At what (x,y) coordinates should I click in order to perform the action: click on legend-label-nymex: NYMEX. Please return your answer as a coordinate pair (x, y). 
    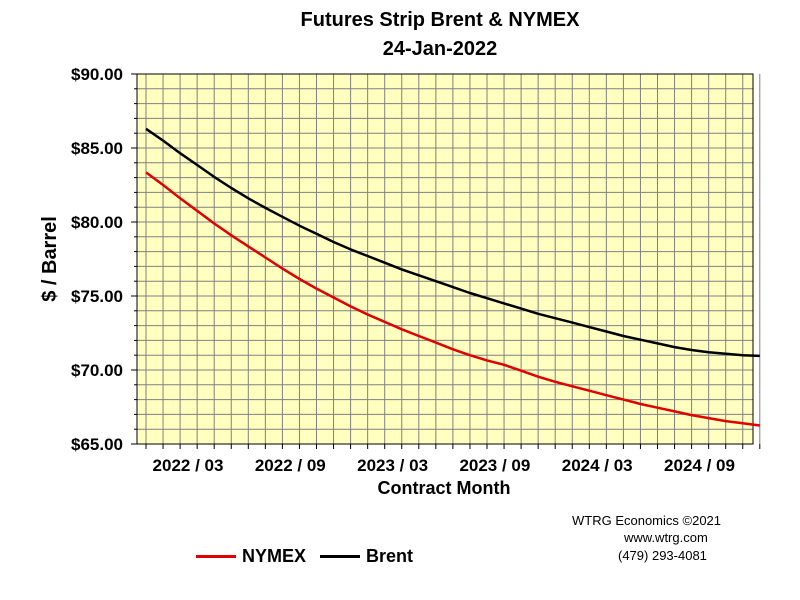
    Looking at the image, I should click on (274, 555).